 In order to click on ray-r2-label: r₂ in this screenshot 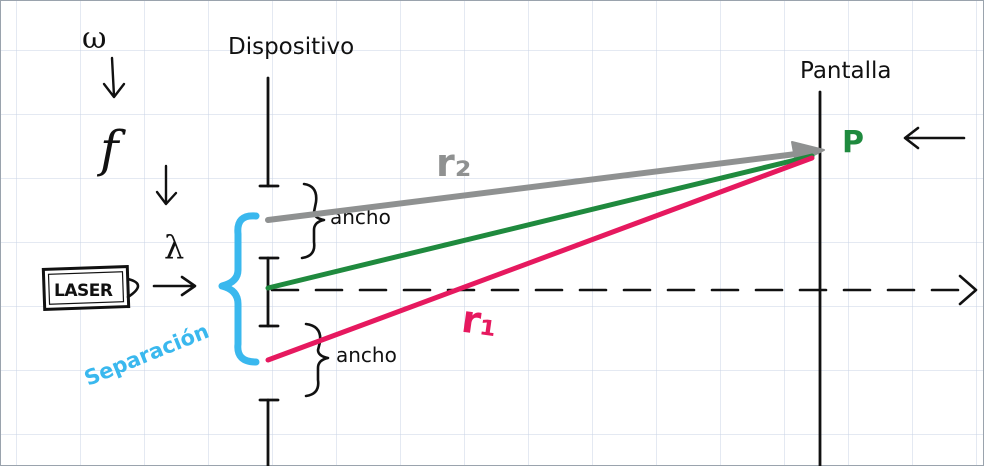, I will do `click(453, 163)`.